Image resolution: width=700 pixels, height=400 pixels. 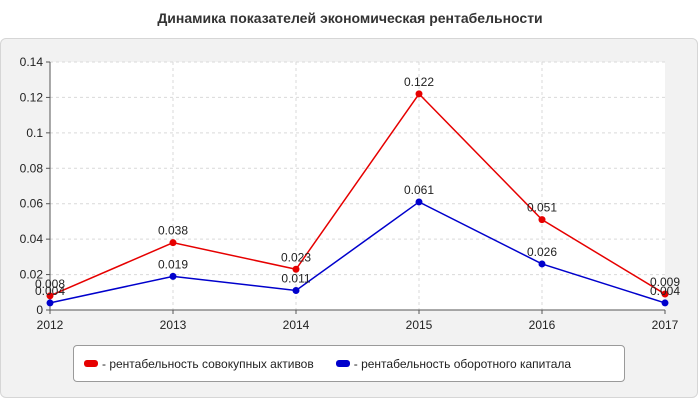 I want to click on y-tick-label: 0.08, so click(x=32, y=168).